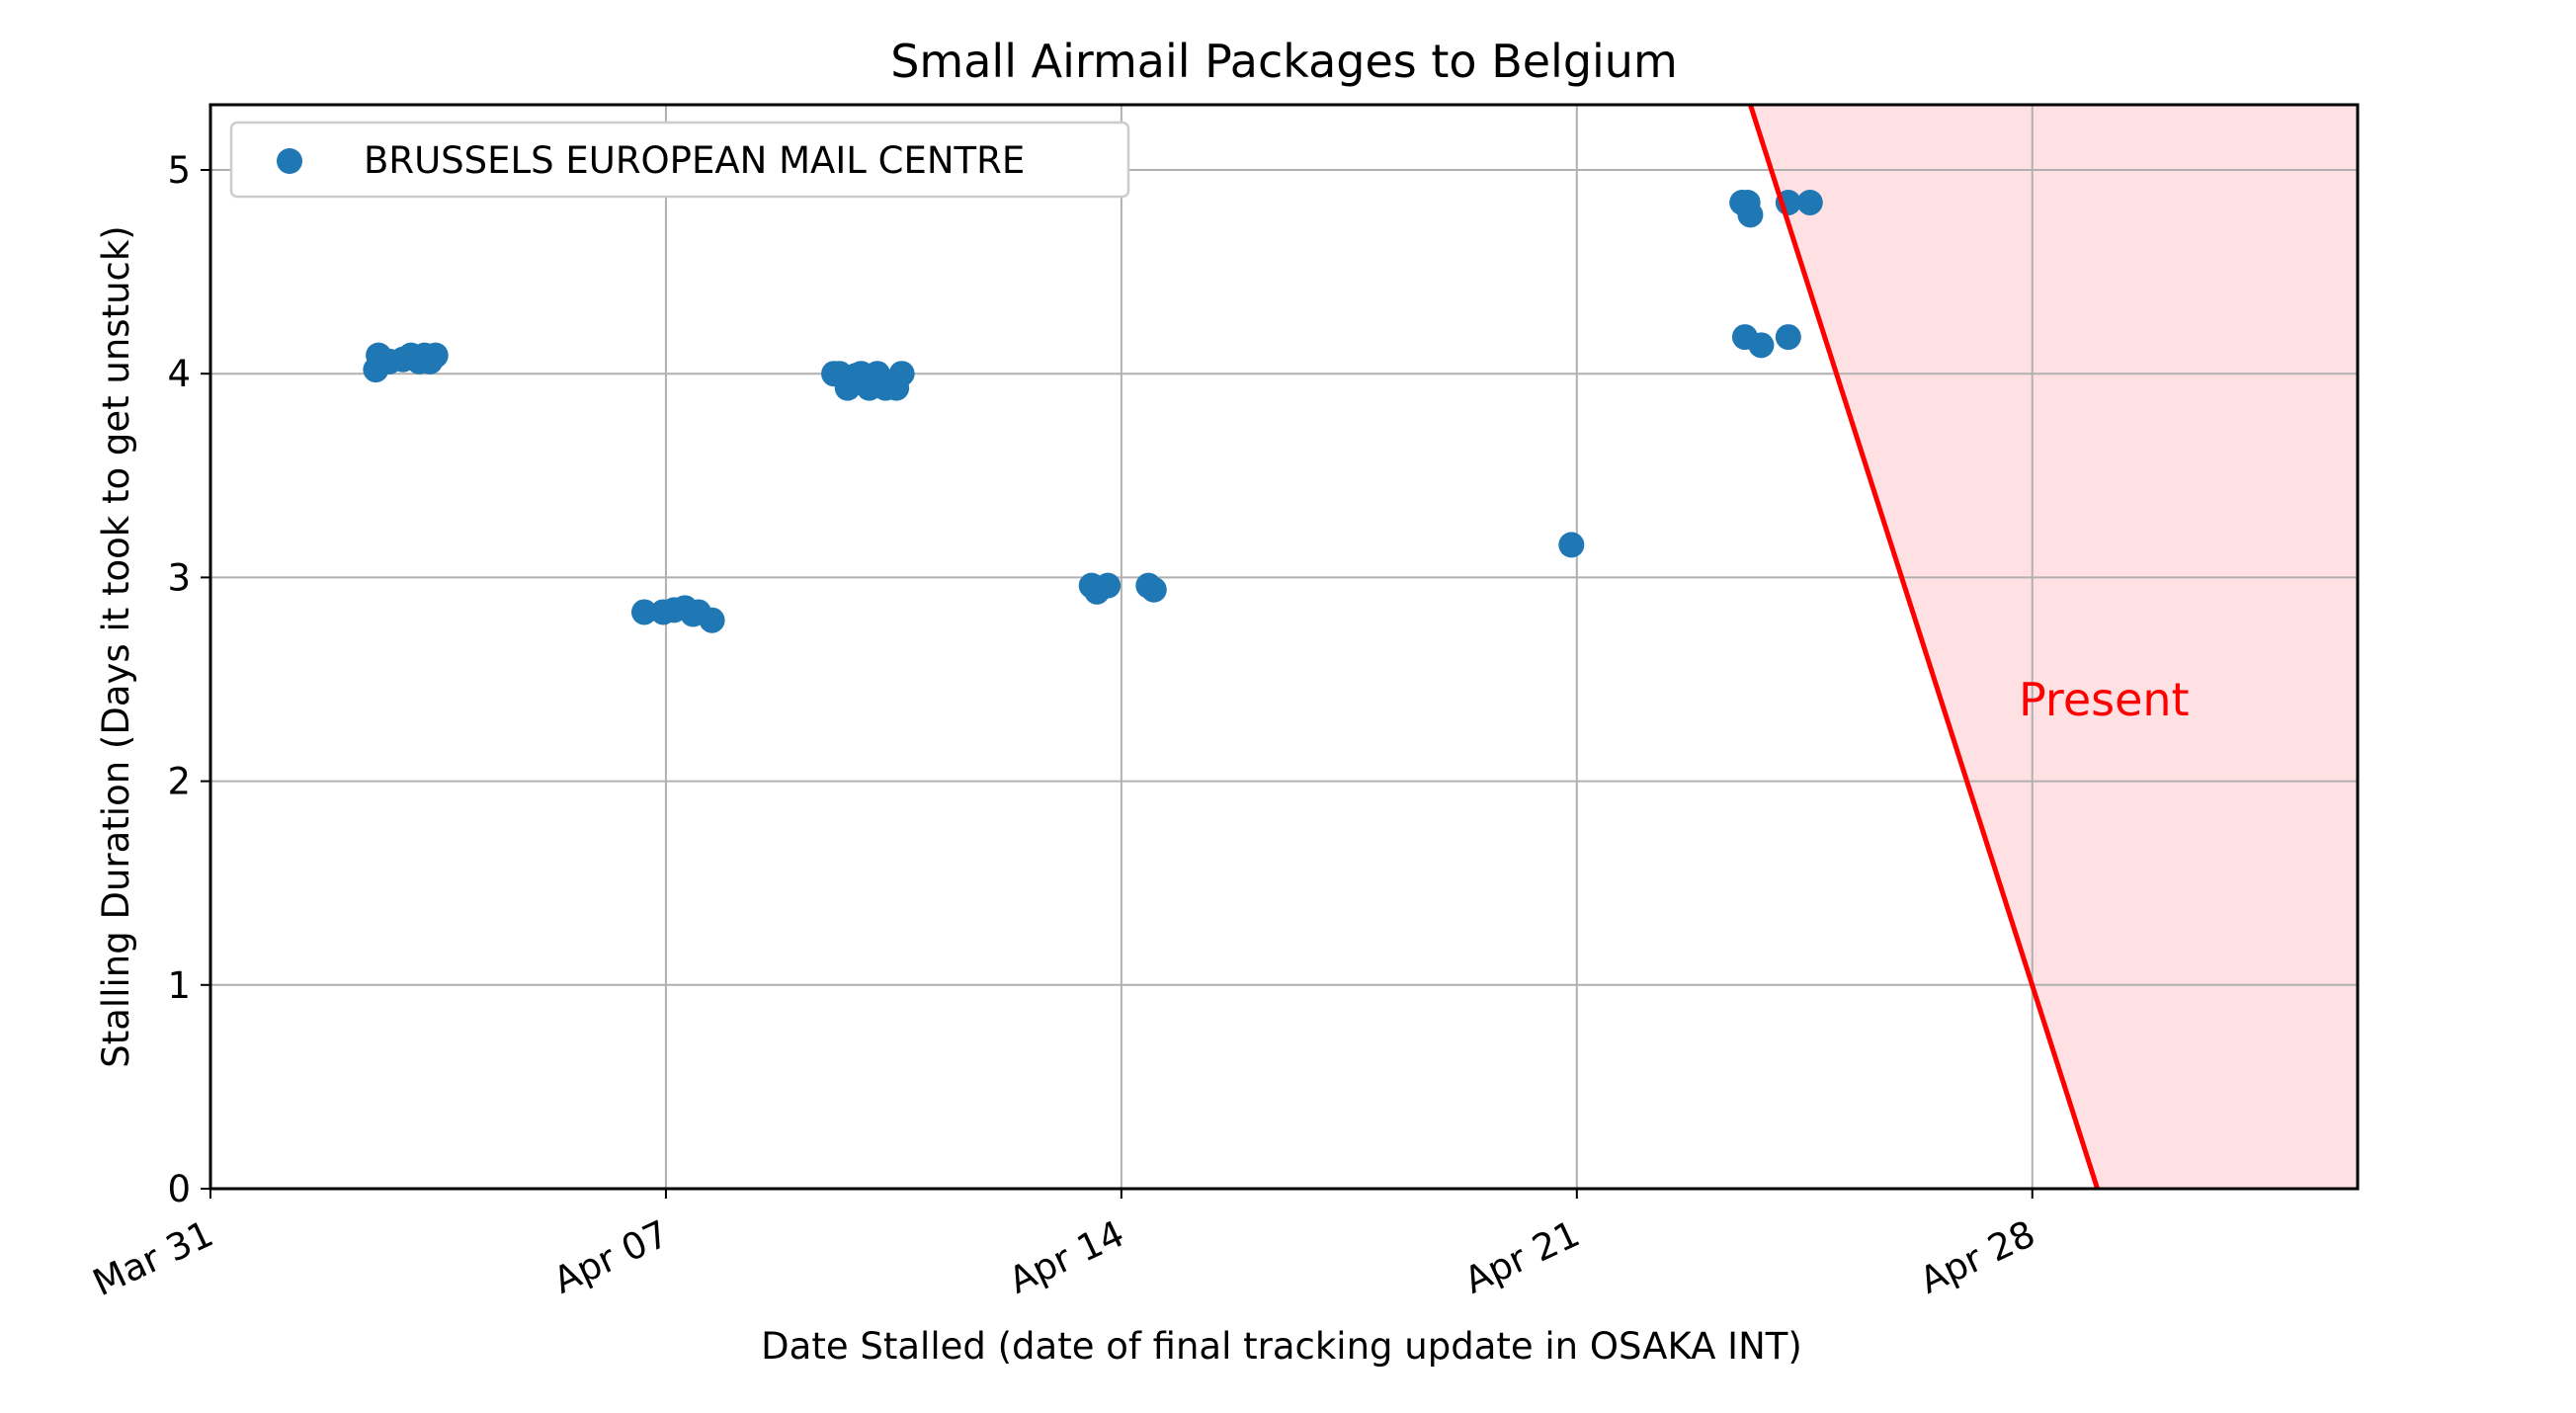 The width and height of the screenshot is (2576, 1413). I want to click on chart-title: Small Airmail Packages to Belgium, so click(1284, 61).